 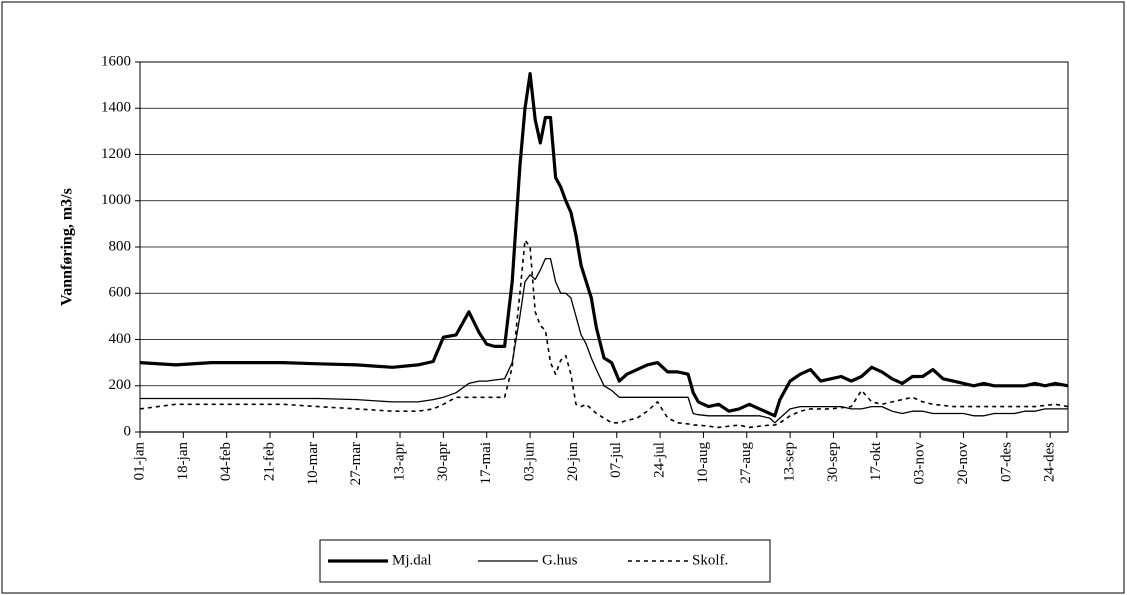 What do you see at coordinates (530, 462) in the screenshot?
I see `x-tick-label: 03-jun` at bounding box center [530, 462].